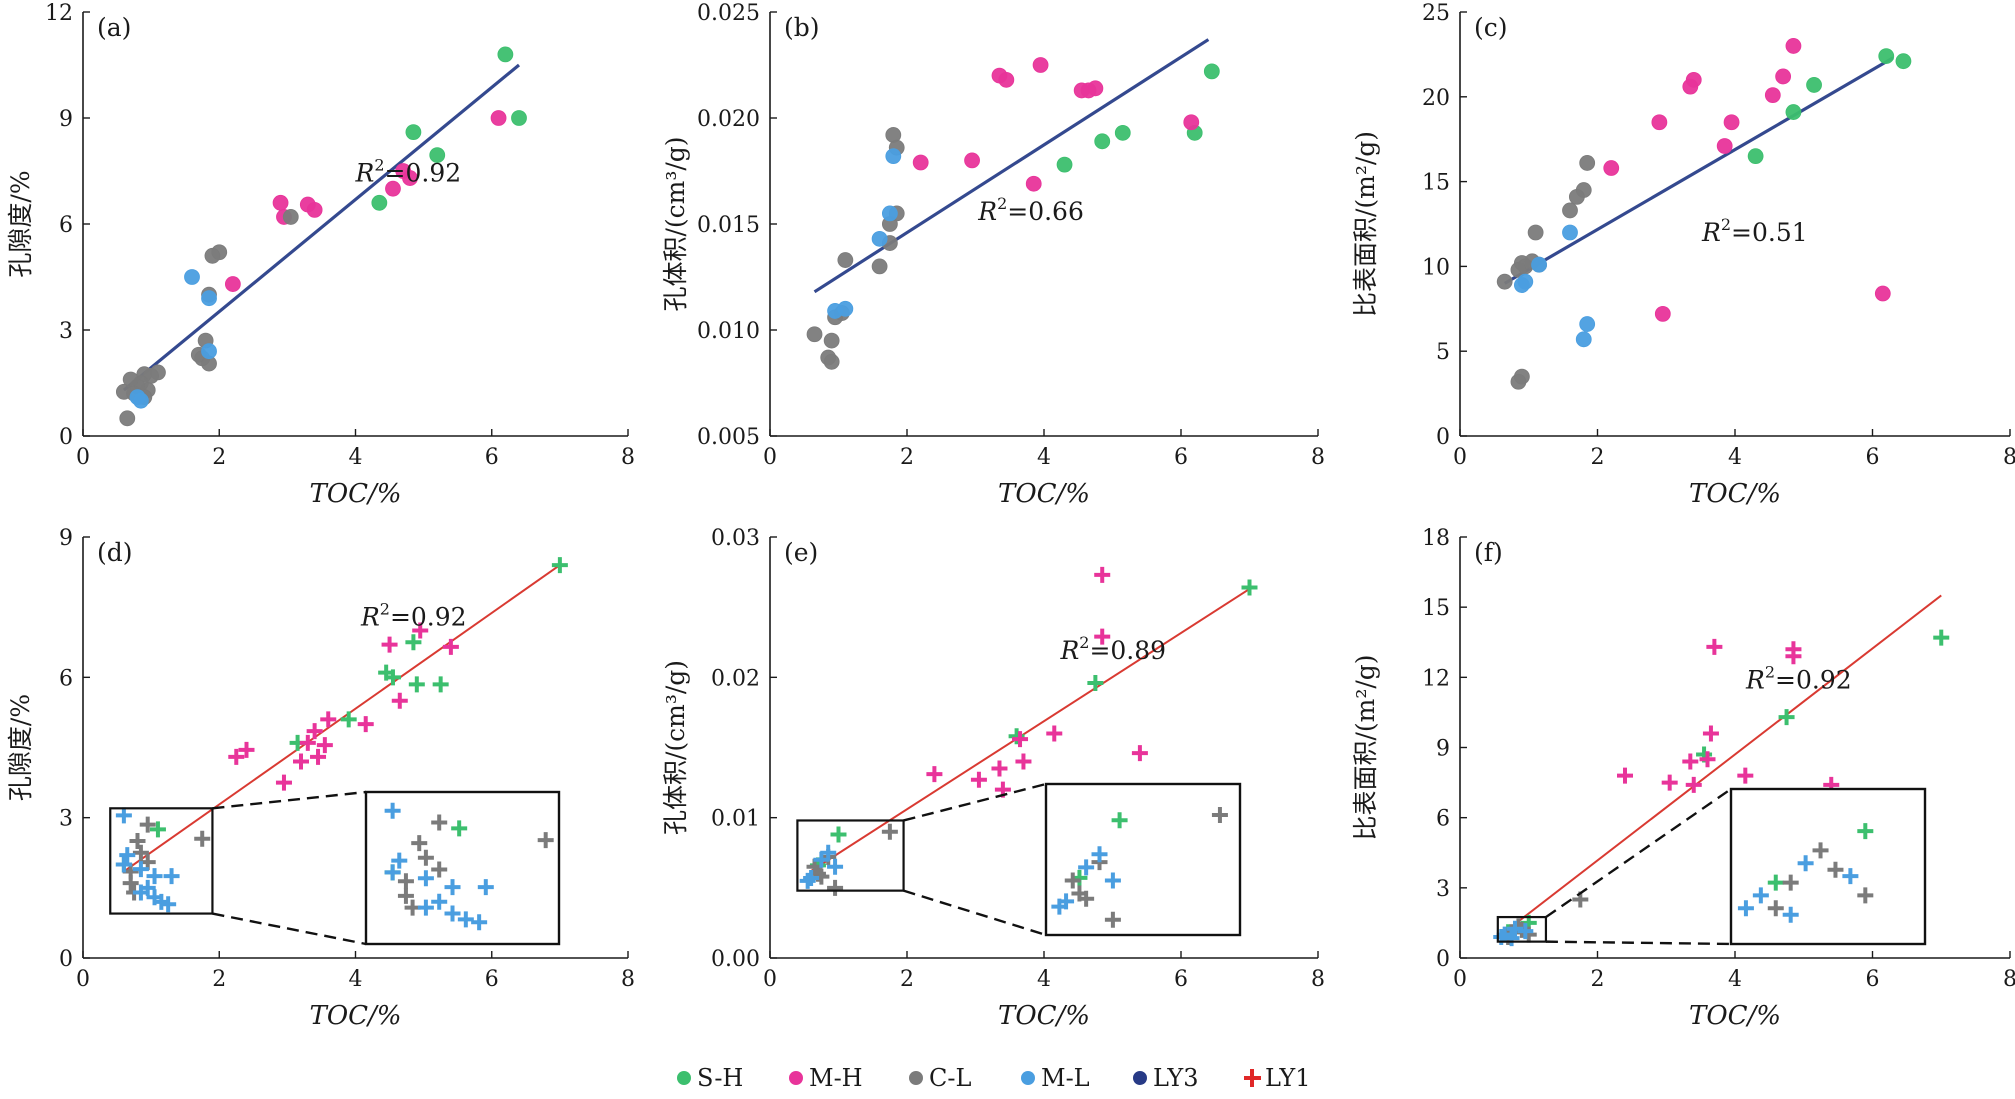 The width and height of the screenshot is (2015, 1099). I want to click on y-tick-label: 0, so click(66, 437).